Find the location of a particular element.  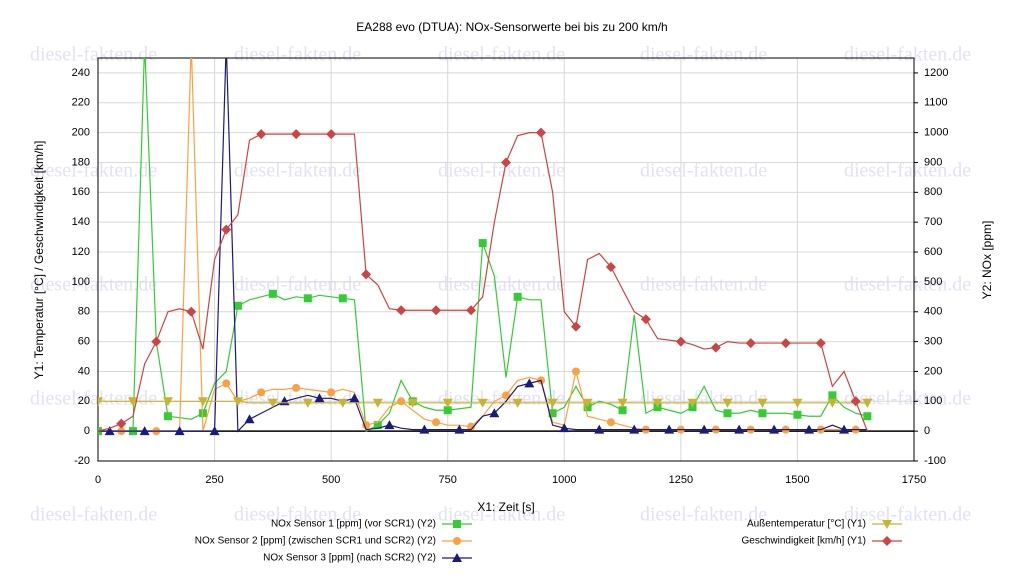

y2-tick-label: -100 is located at coordinates (935, 461).